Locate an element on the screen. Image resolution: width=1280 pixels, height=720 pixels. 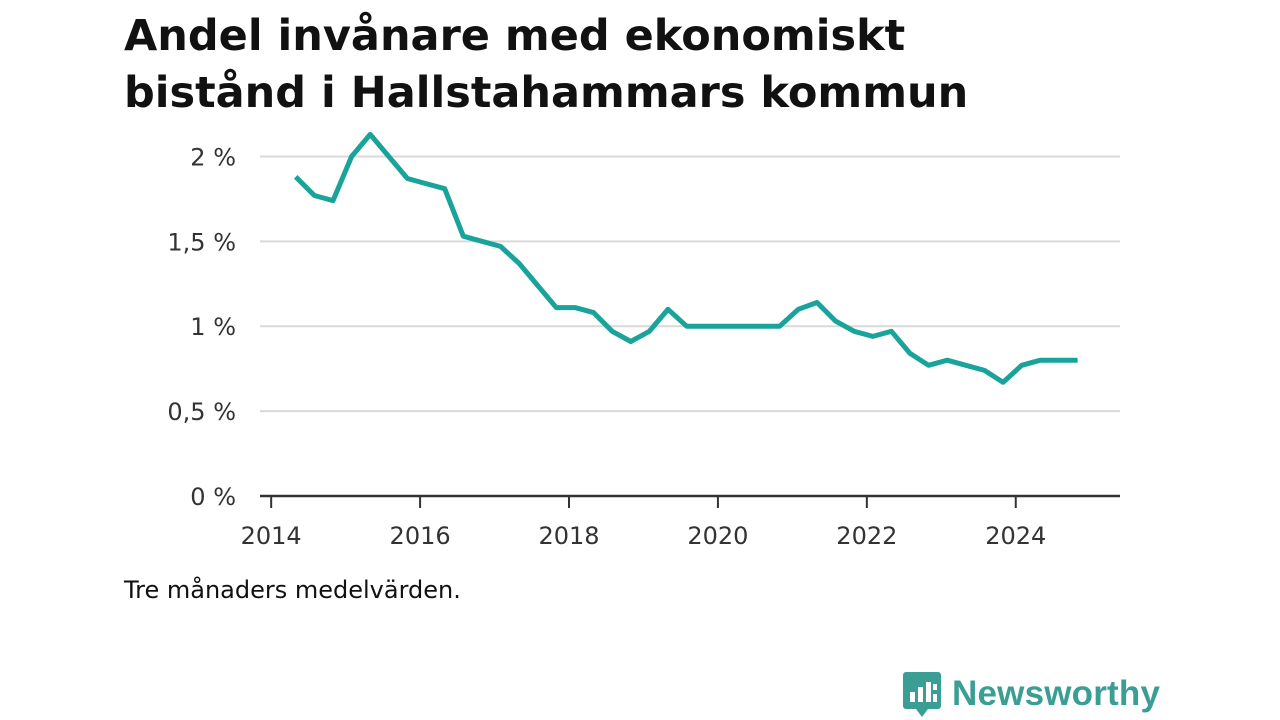
y-tick-label: 0 % is located at coordinates (213, 497).